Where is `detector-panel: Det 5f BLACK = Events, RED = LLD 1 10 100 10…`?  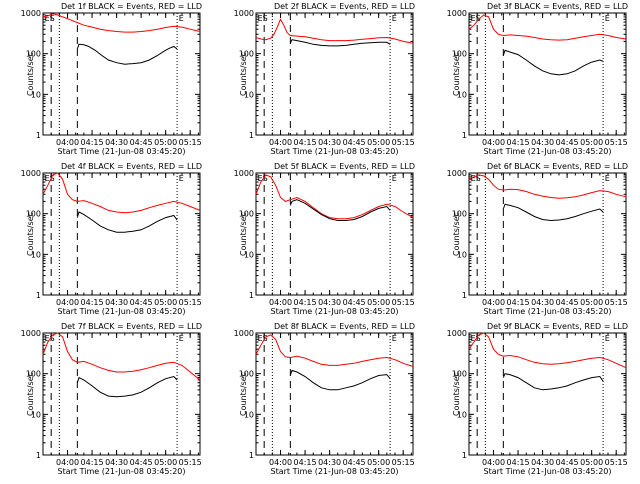 detector-panel: Det 5f BLACK = Events, RED = LLD 1 10 100 10… is located at coordinates (319, 240).